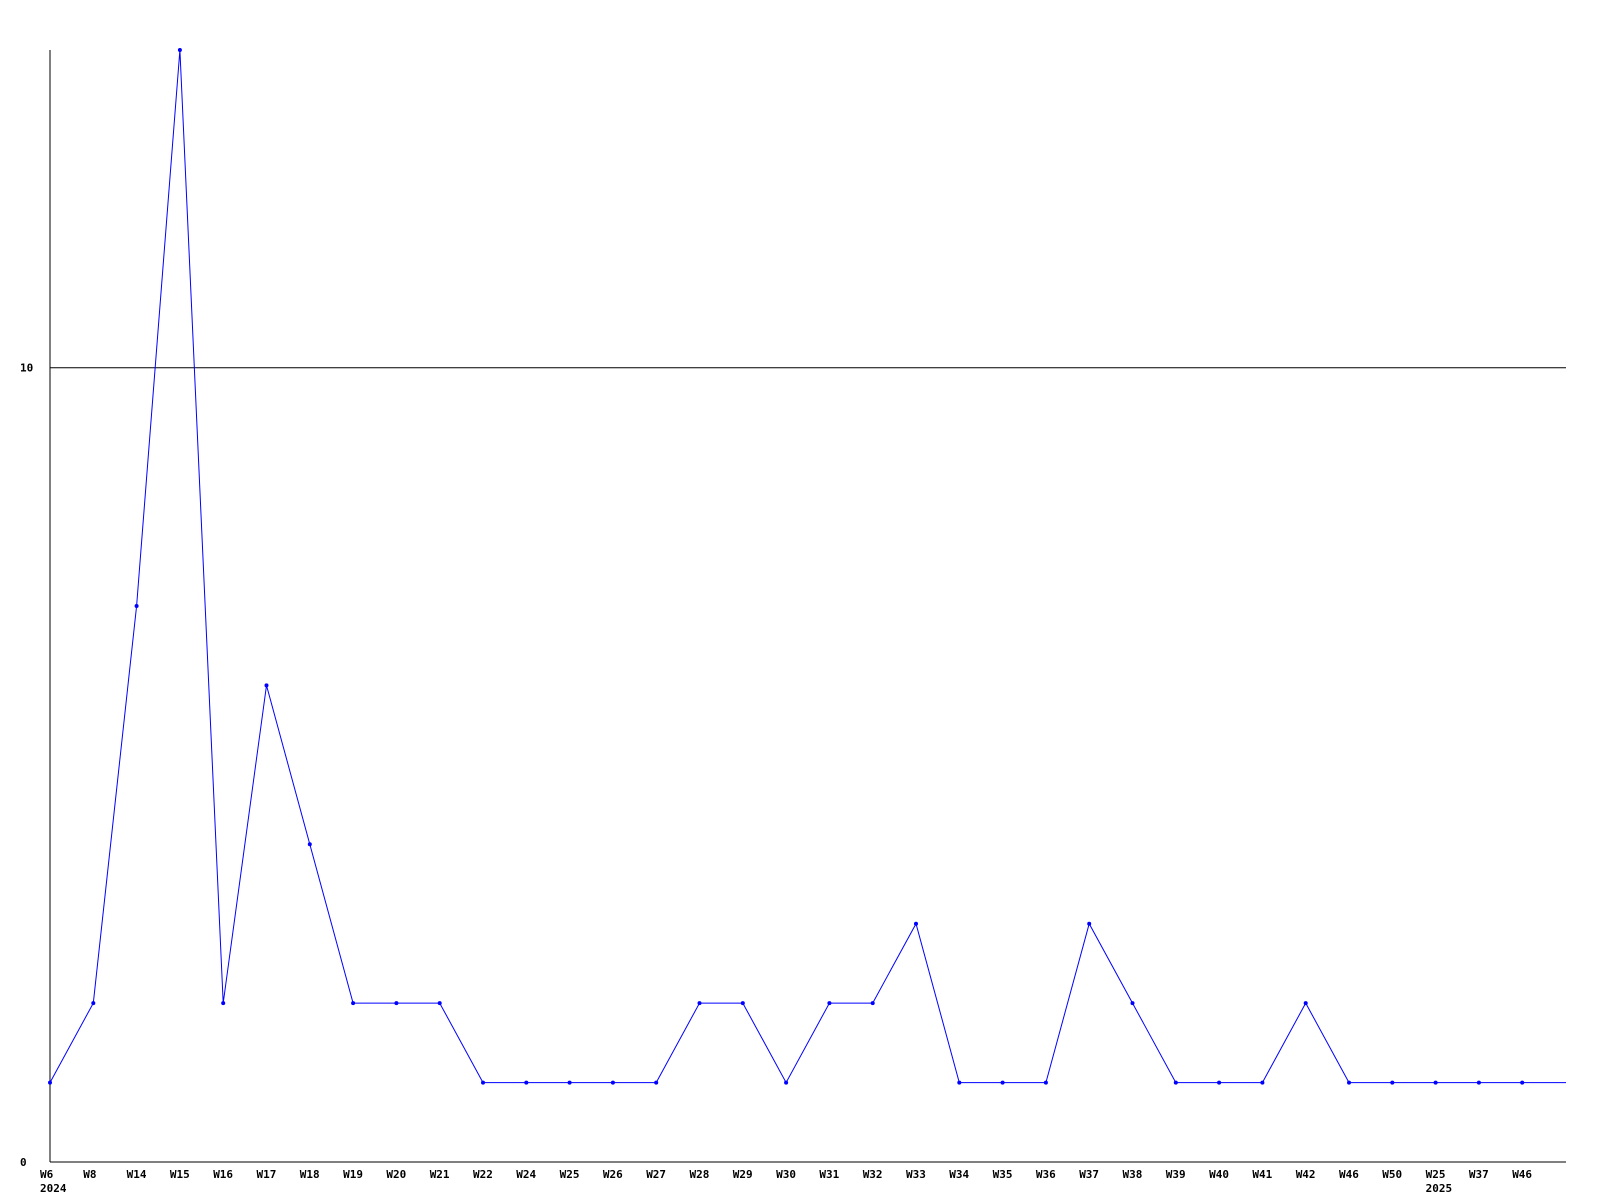  What do you see at coordinates (89, 1174) in the screenshot?
I see `x-tick-label: W8` at bounding box center [89, 1174].